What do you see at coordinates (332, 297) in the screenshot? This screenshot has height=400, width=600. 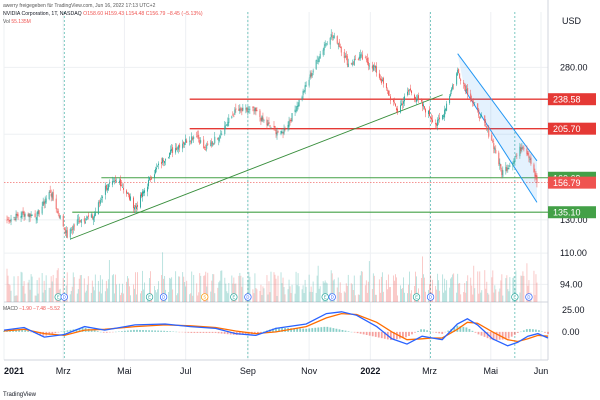 I see `event-marker-label: D` at bounding box center [332, 297].